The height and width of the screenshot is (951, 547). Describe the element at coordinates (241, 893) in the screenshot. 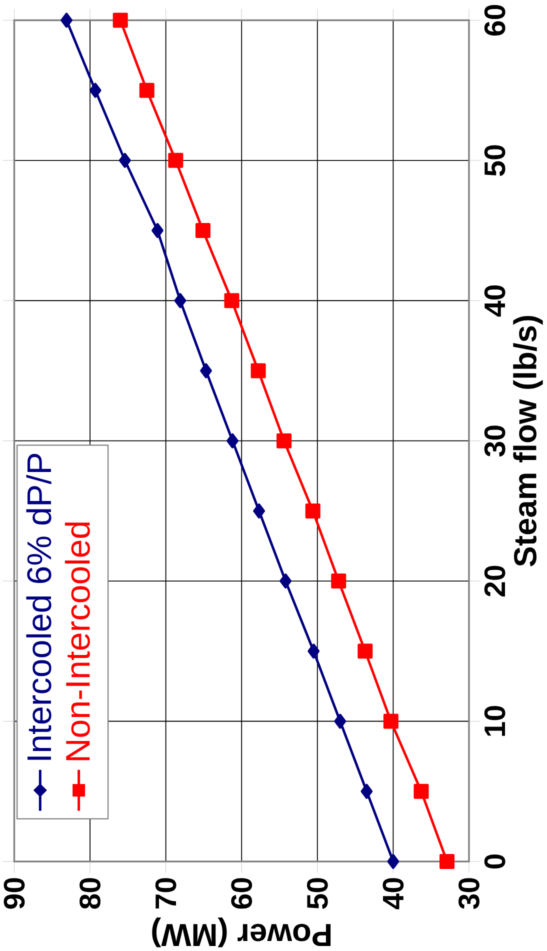

I see `x-tick-label: 60` at that location.